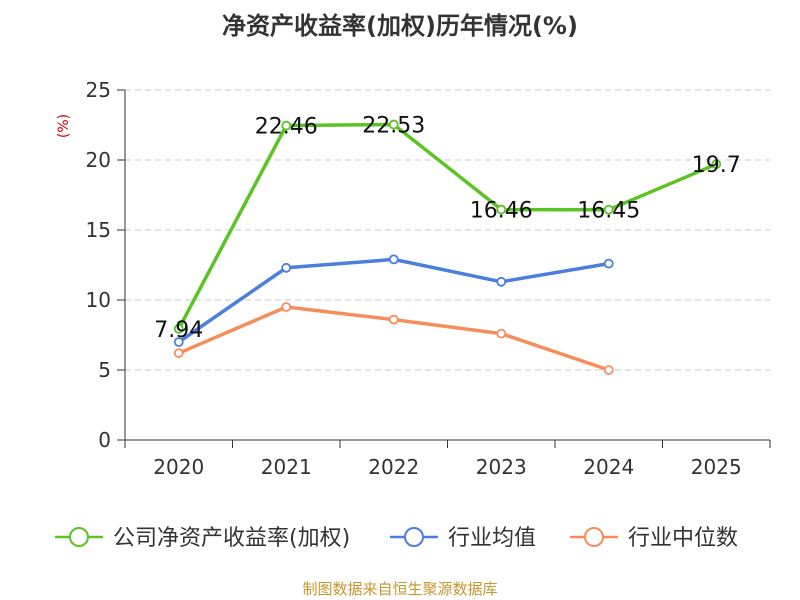  I want to click on y-tick-label: 25, so click(98, 90).